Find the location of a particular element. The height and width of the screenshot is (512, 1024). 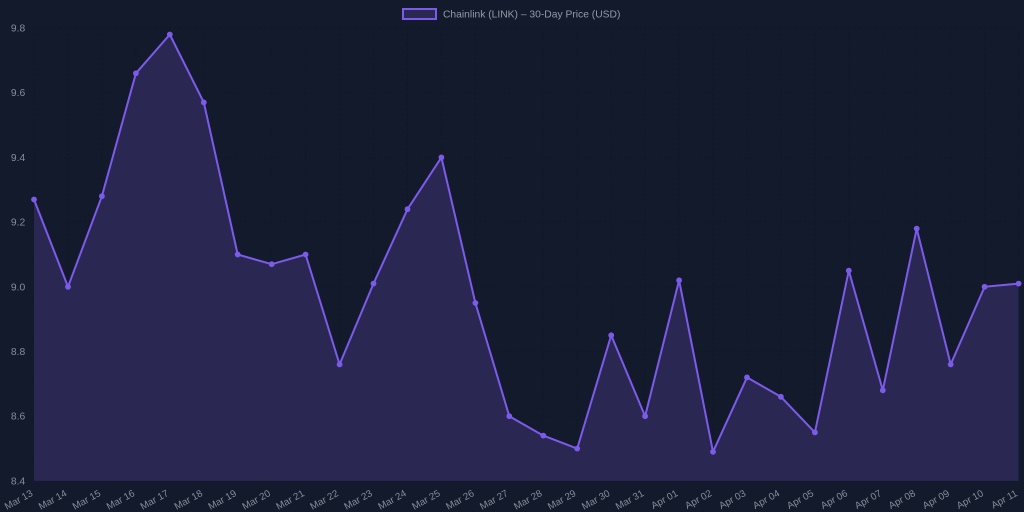

svg-text:Chainlink (LINK) – 30-Day Pric: Chainlink (LINK) – 30-Day Price (USD) is located at coordinates (531, 15).